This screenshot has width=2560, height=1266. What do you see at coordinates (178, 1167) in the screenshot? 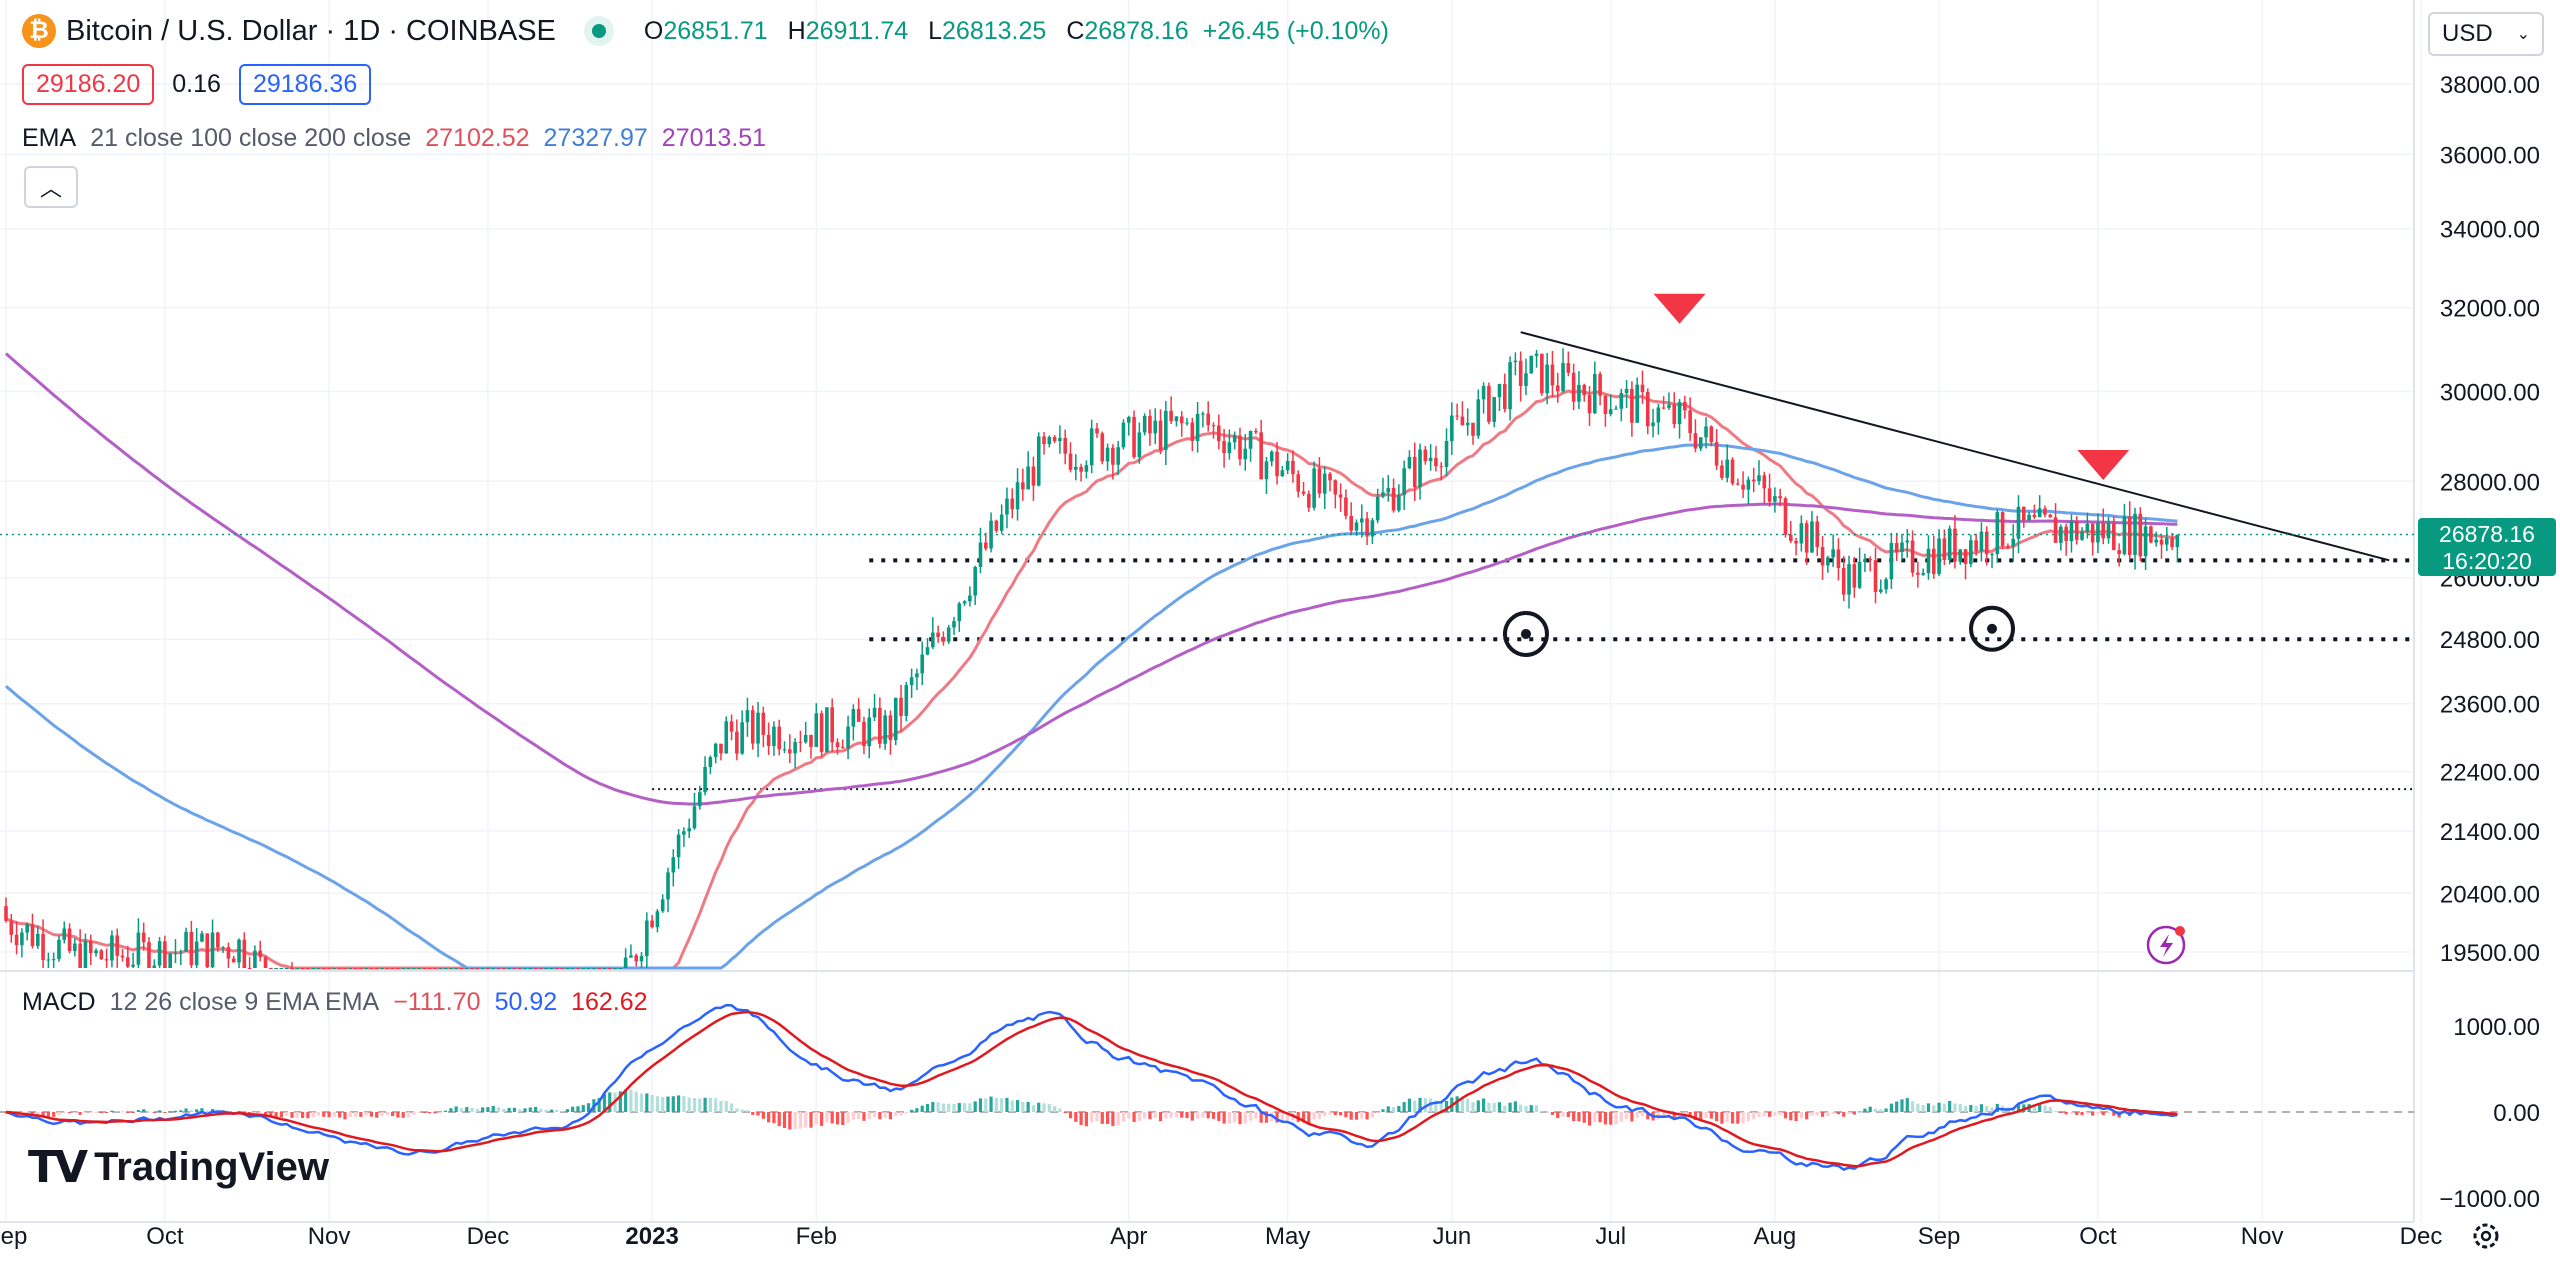
I see `tradingview-logo: 𝗧𝗩 TradingView` at bounding box center [178, 1167].